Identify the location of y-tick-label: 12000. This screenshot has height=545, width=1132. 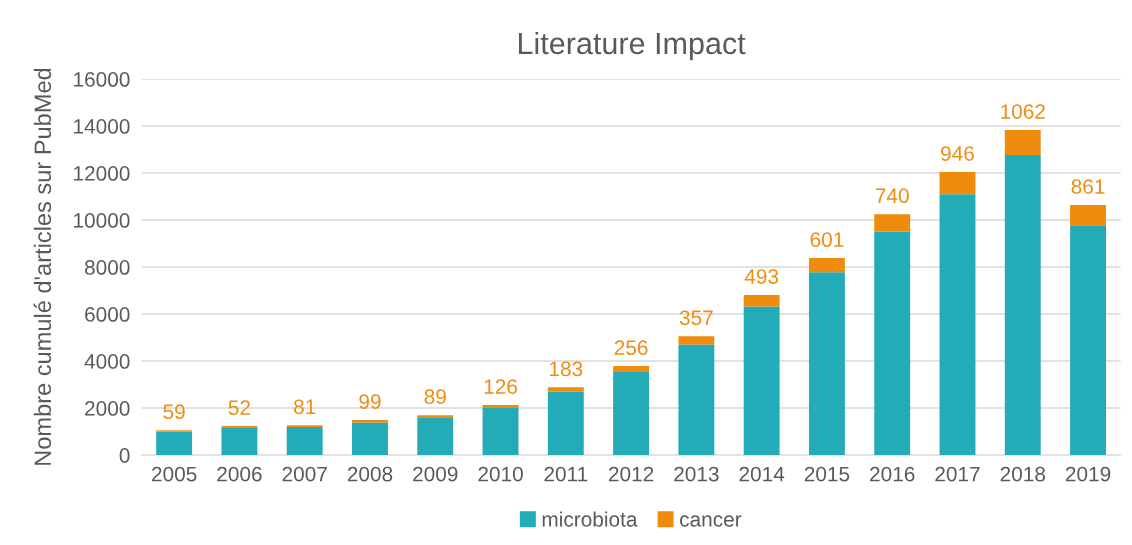
(102, 173).